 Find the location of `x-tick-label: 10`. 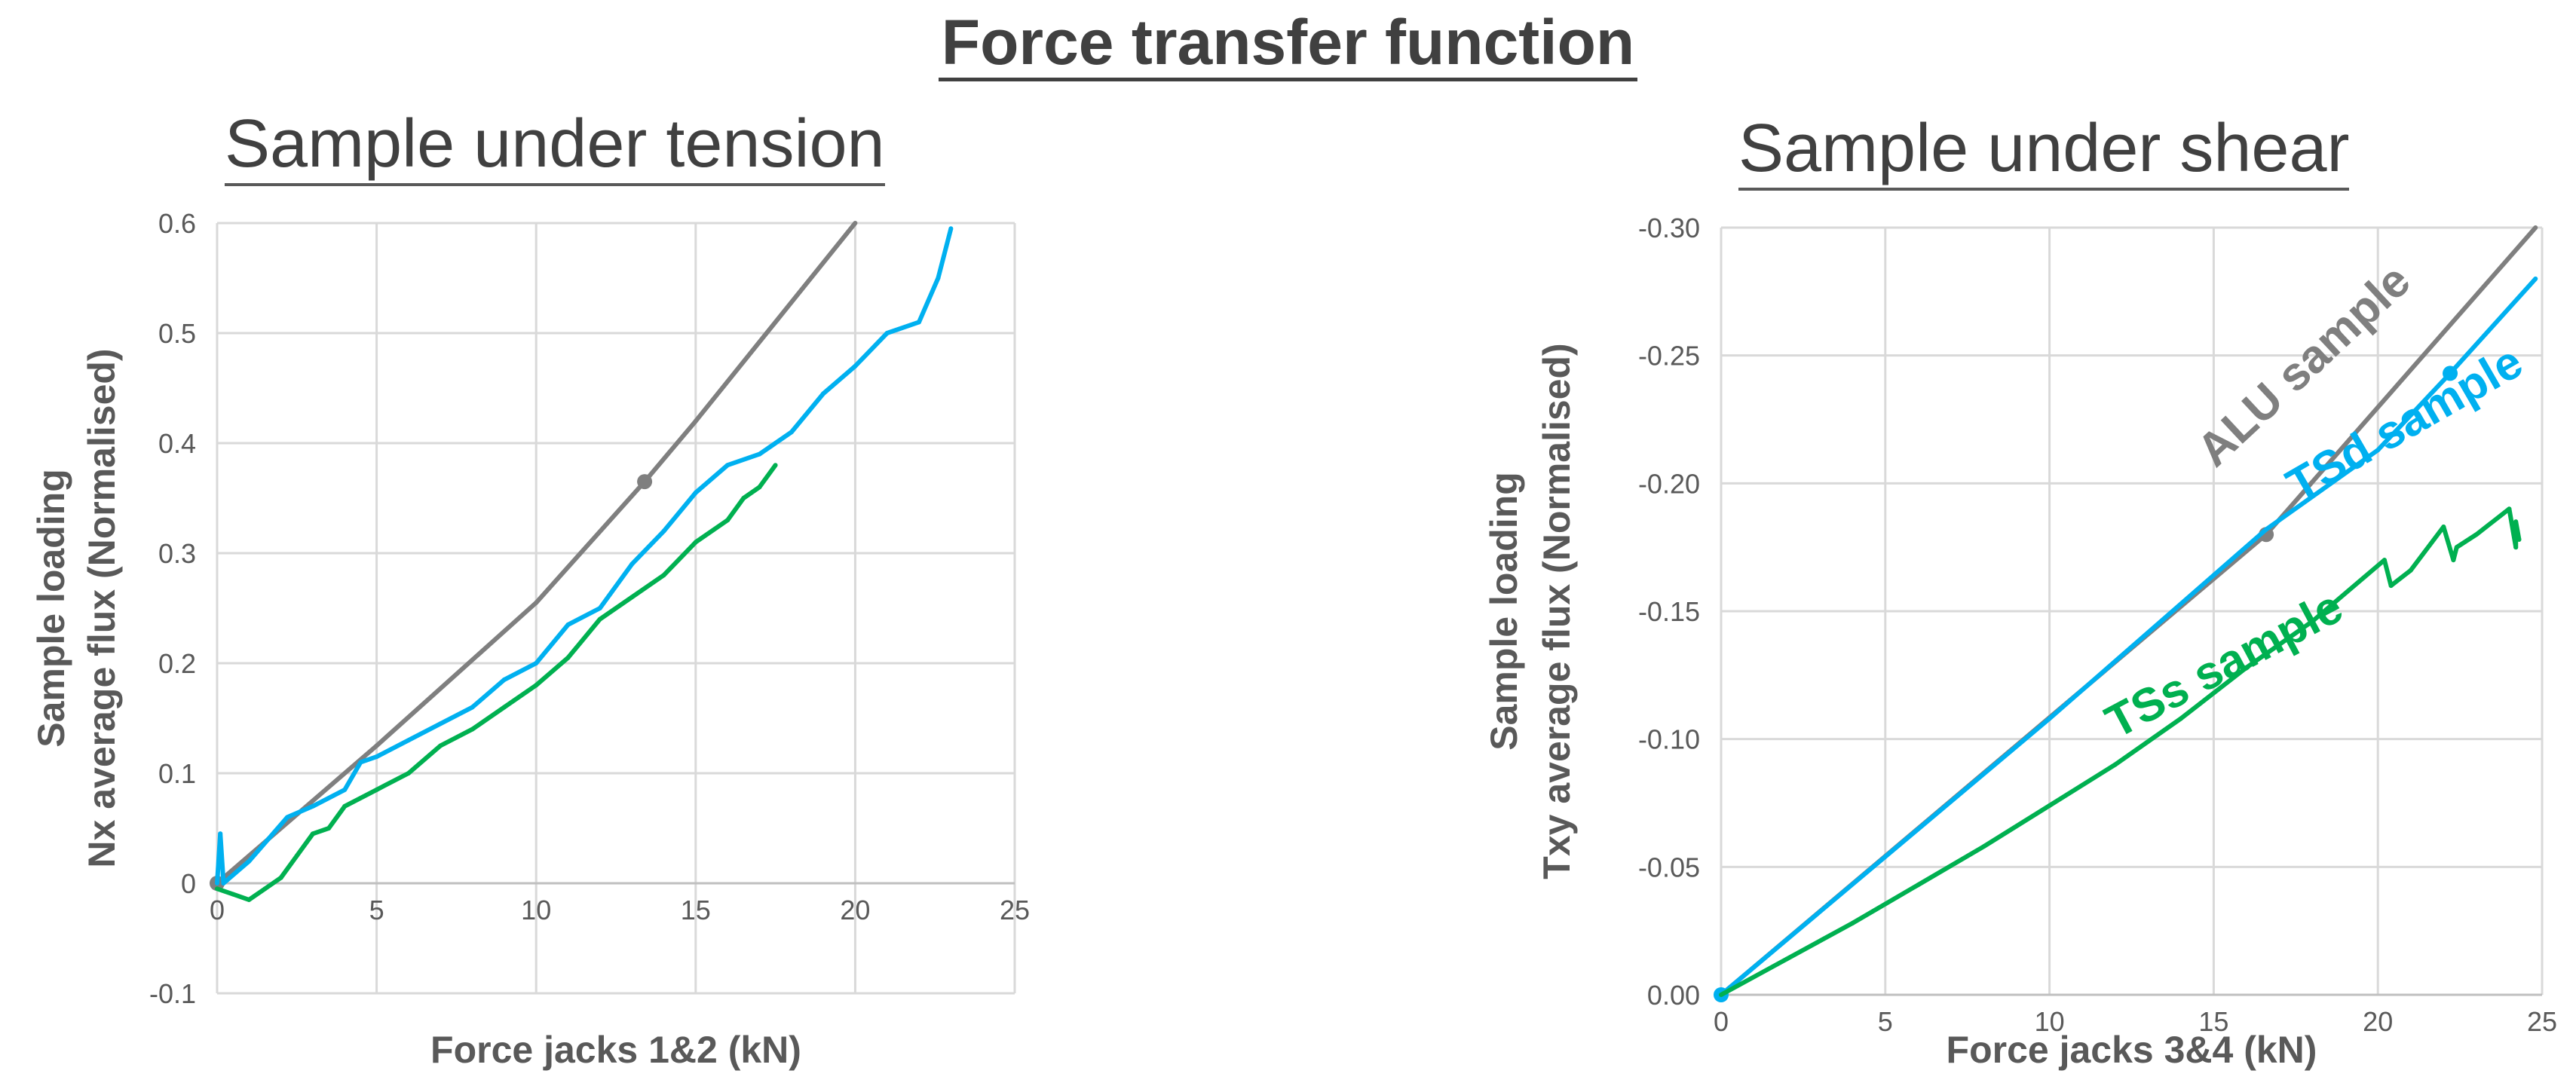

x-tick-label: 10 is located at coordinates (2050, 1022).